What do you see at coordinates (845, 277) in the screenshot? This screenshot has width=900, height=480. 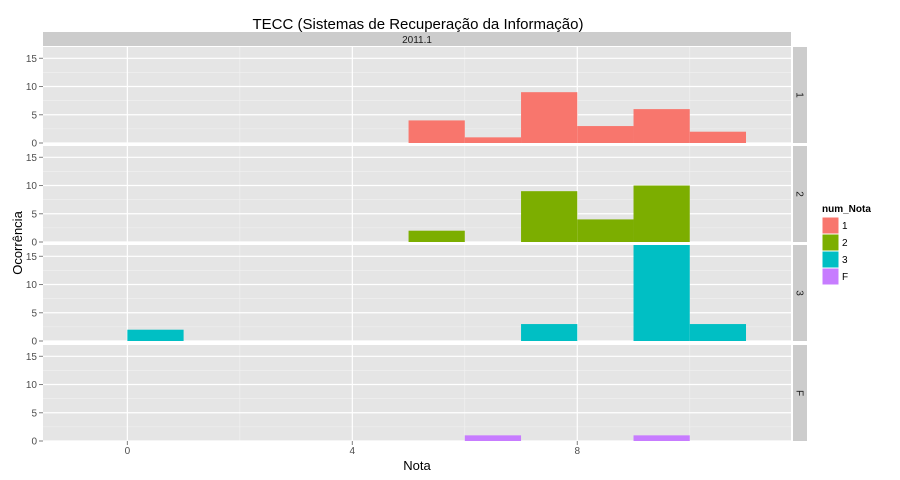 I see `legend-label: F` at bounding box center [845, 277].